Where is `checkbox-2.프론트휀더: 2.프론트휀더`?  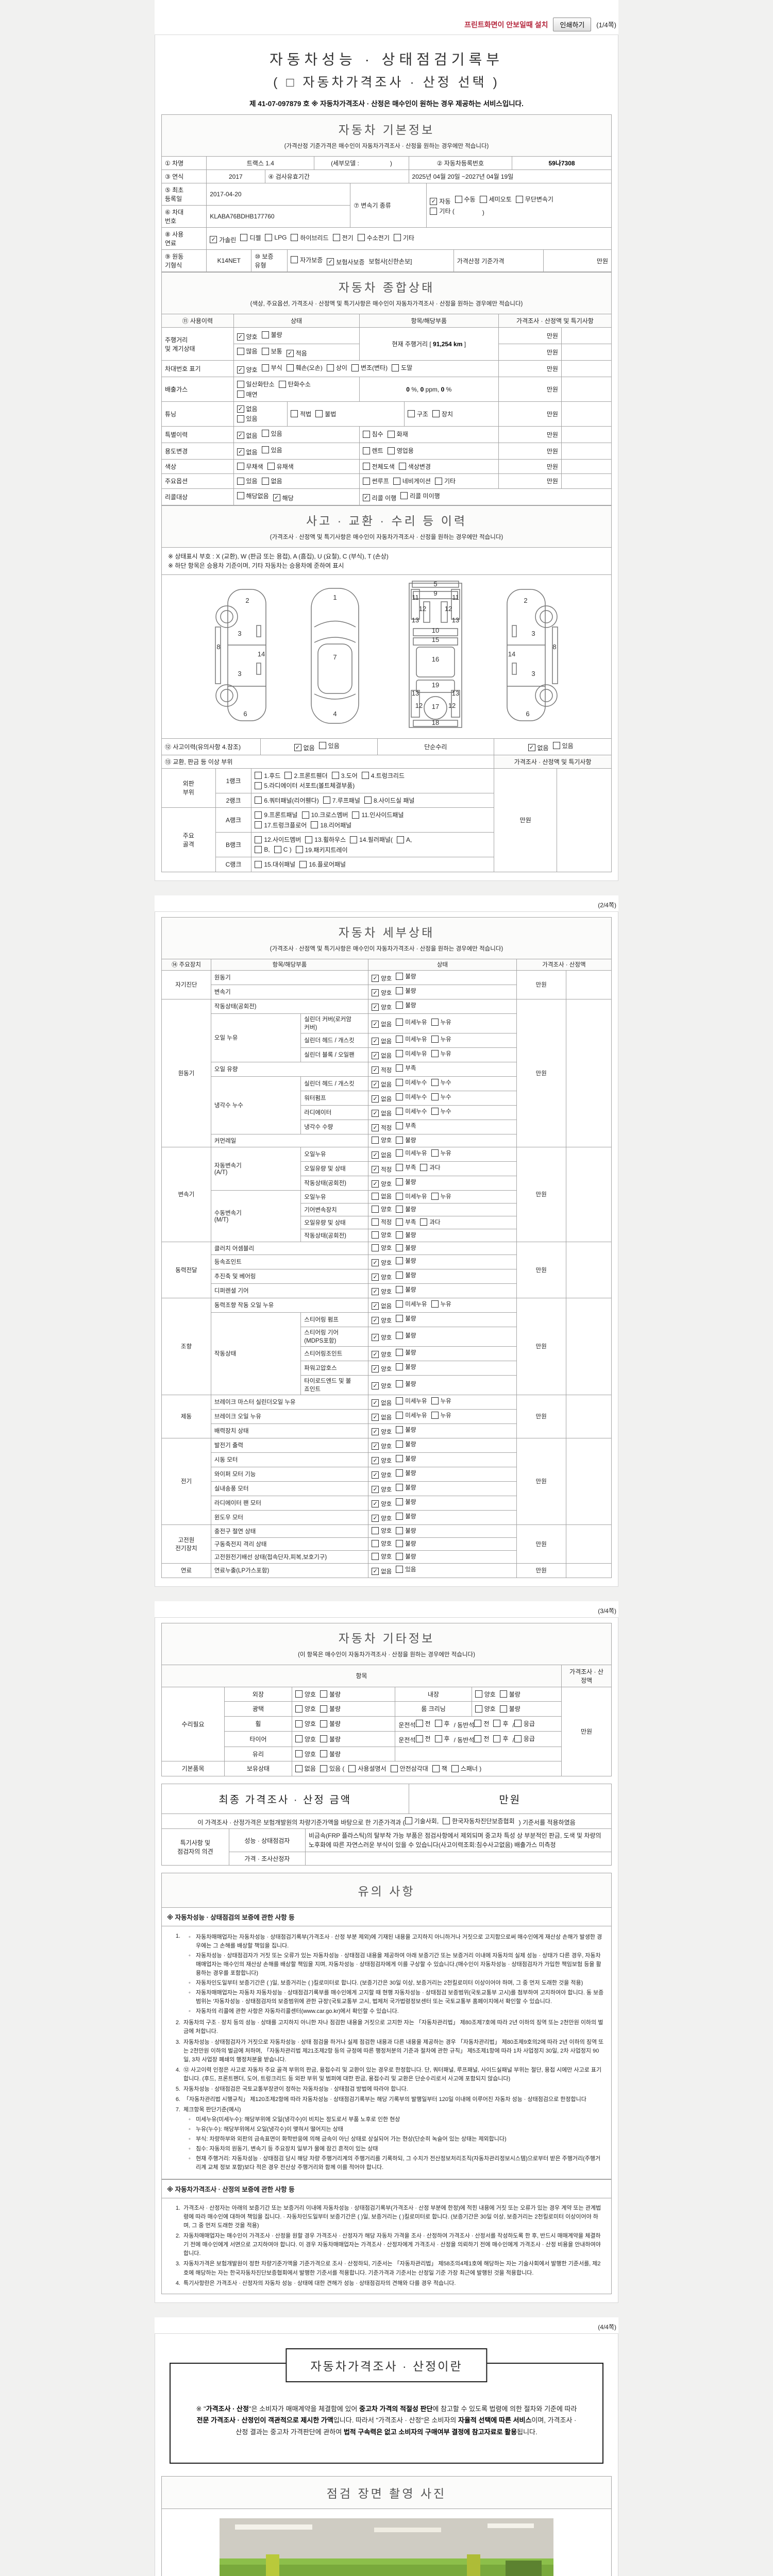
checkbox-2.프론트휀더: 2.프론트휀더 is located at coordinates (306, 775).